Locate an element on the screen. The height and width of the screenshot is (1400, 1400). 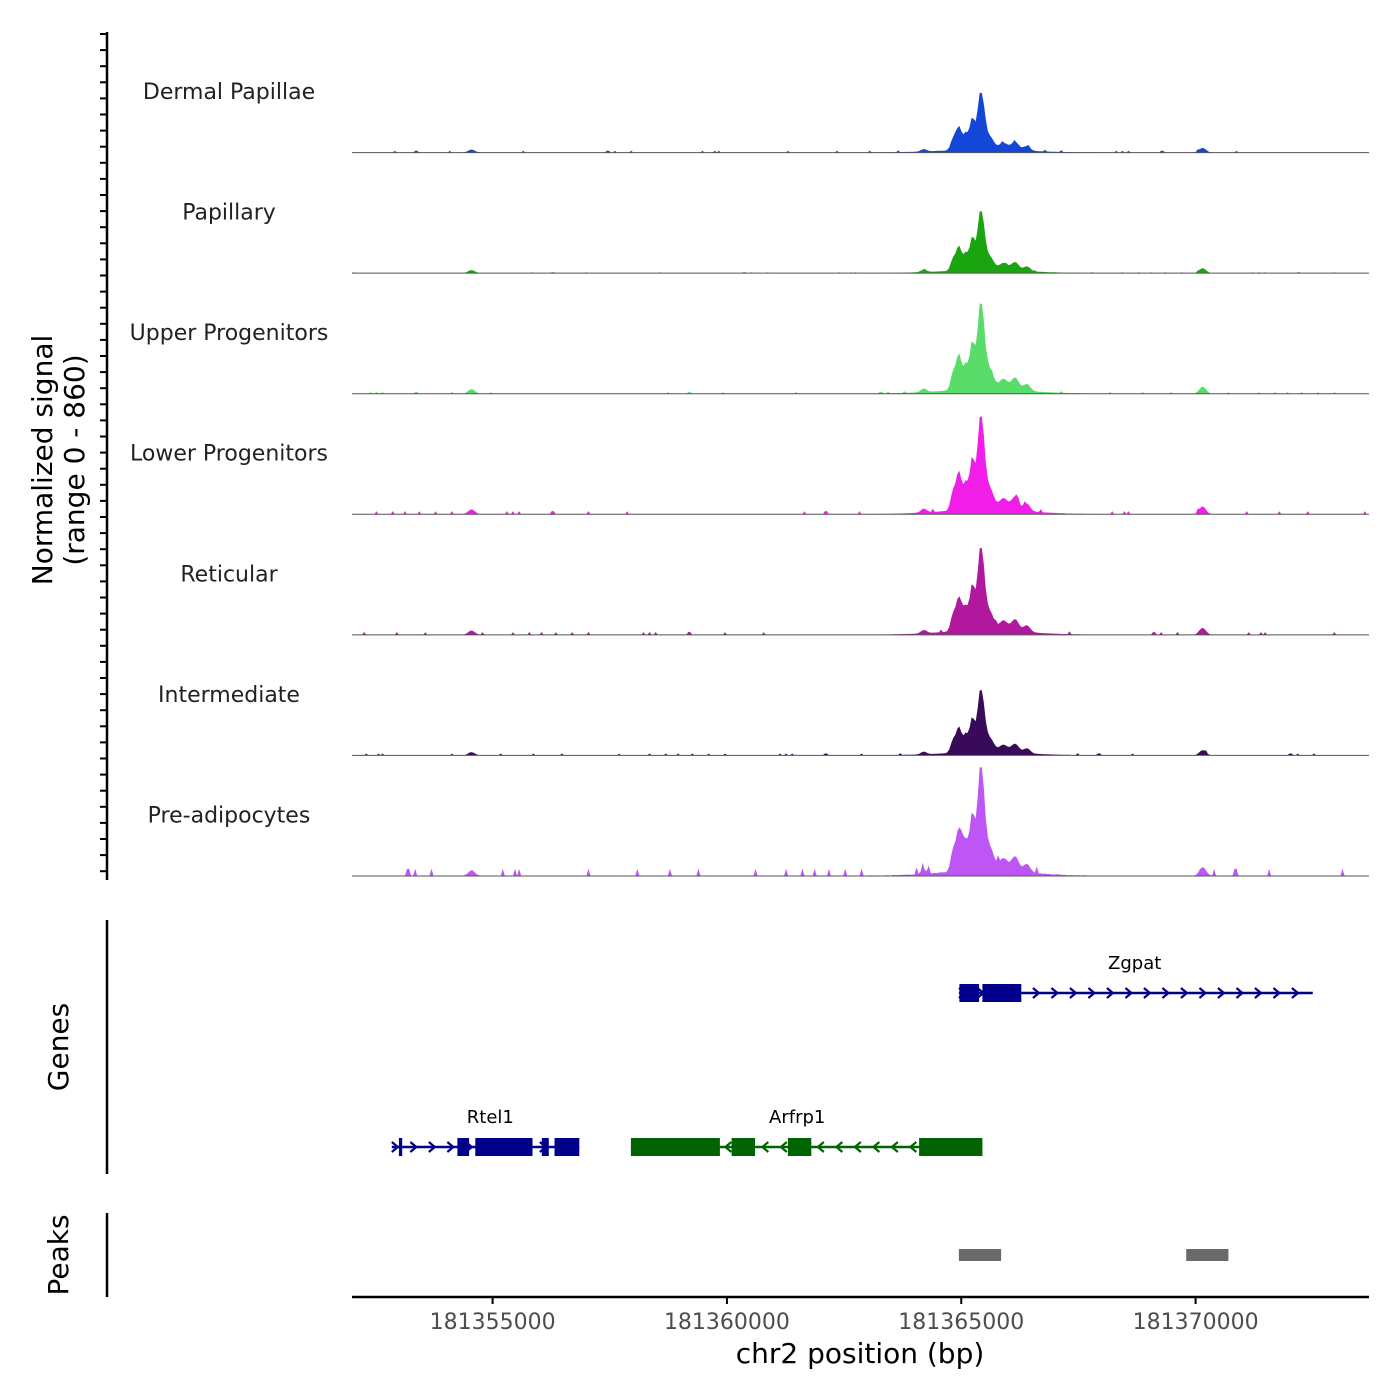
track-reticular: Reticular is located at coordinates (774, 592).